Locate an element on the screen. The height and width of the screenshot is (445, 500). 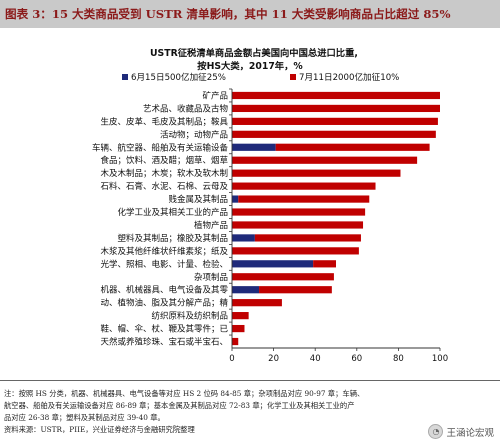
category-label: 活动物；动物产品 is located at coordinates (194, 134).